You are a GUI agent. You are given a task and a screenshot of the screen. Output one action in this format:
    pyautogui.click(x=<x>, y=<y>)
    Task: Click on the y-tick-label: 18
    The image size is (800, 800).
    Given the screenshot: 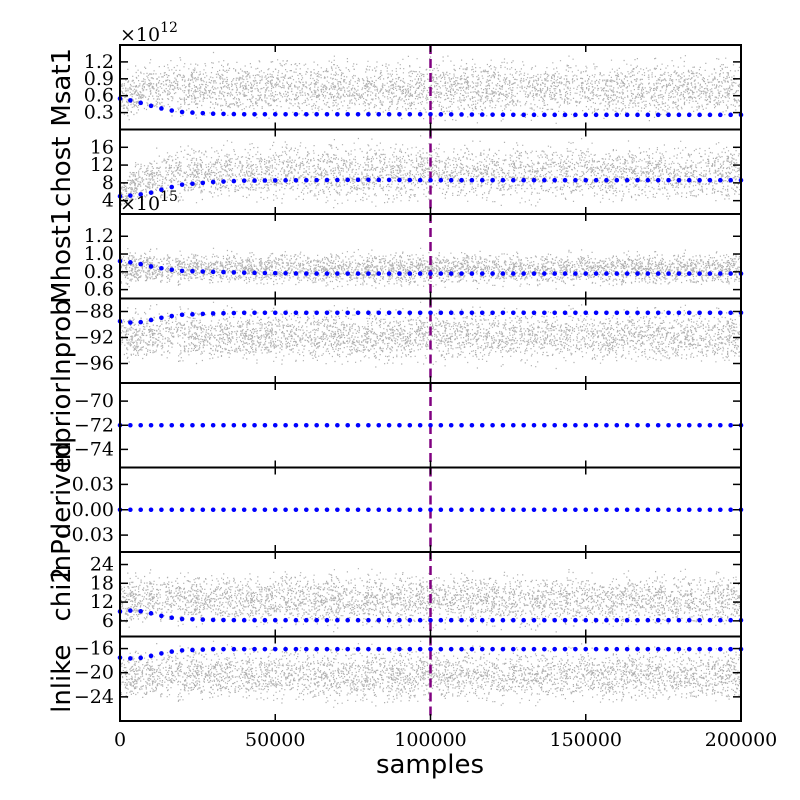 What is the action you would take?
    pyautogui.click(x=102, y=583)
    